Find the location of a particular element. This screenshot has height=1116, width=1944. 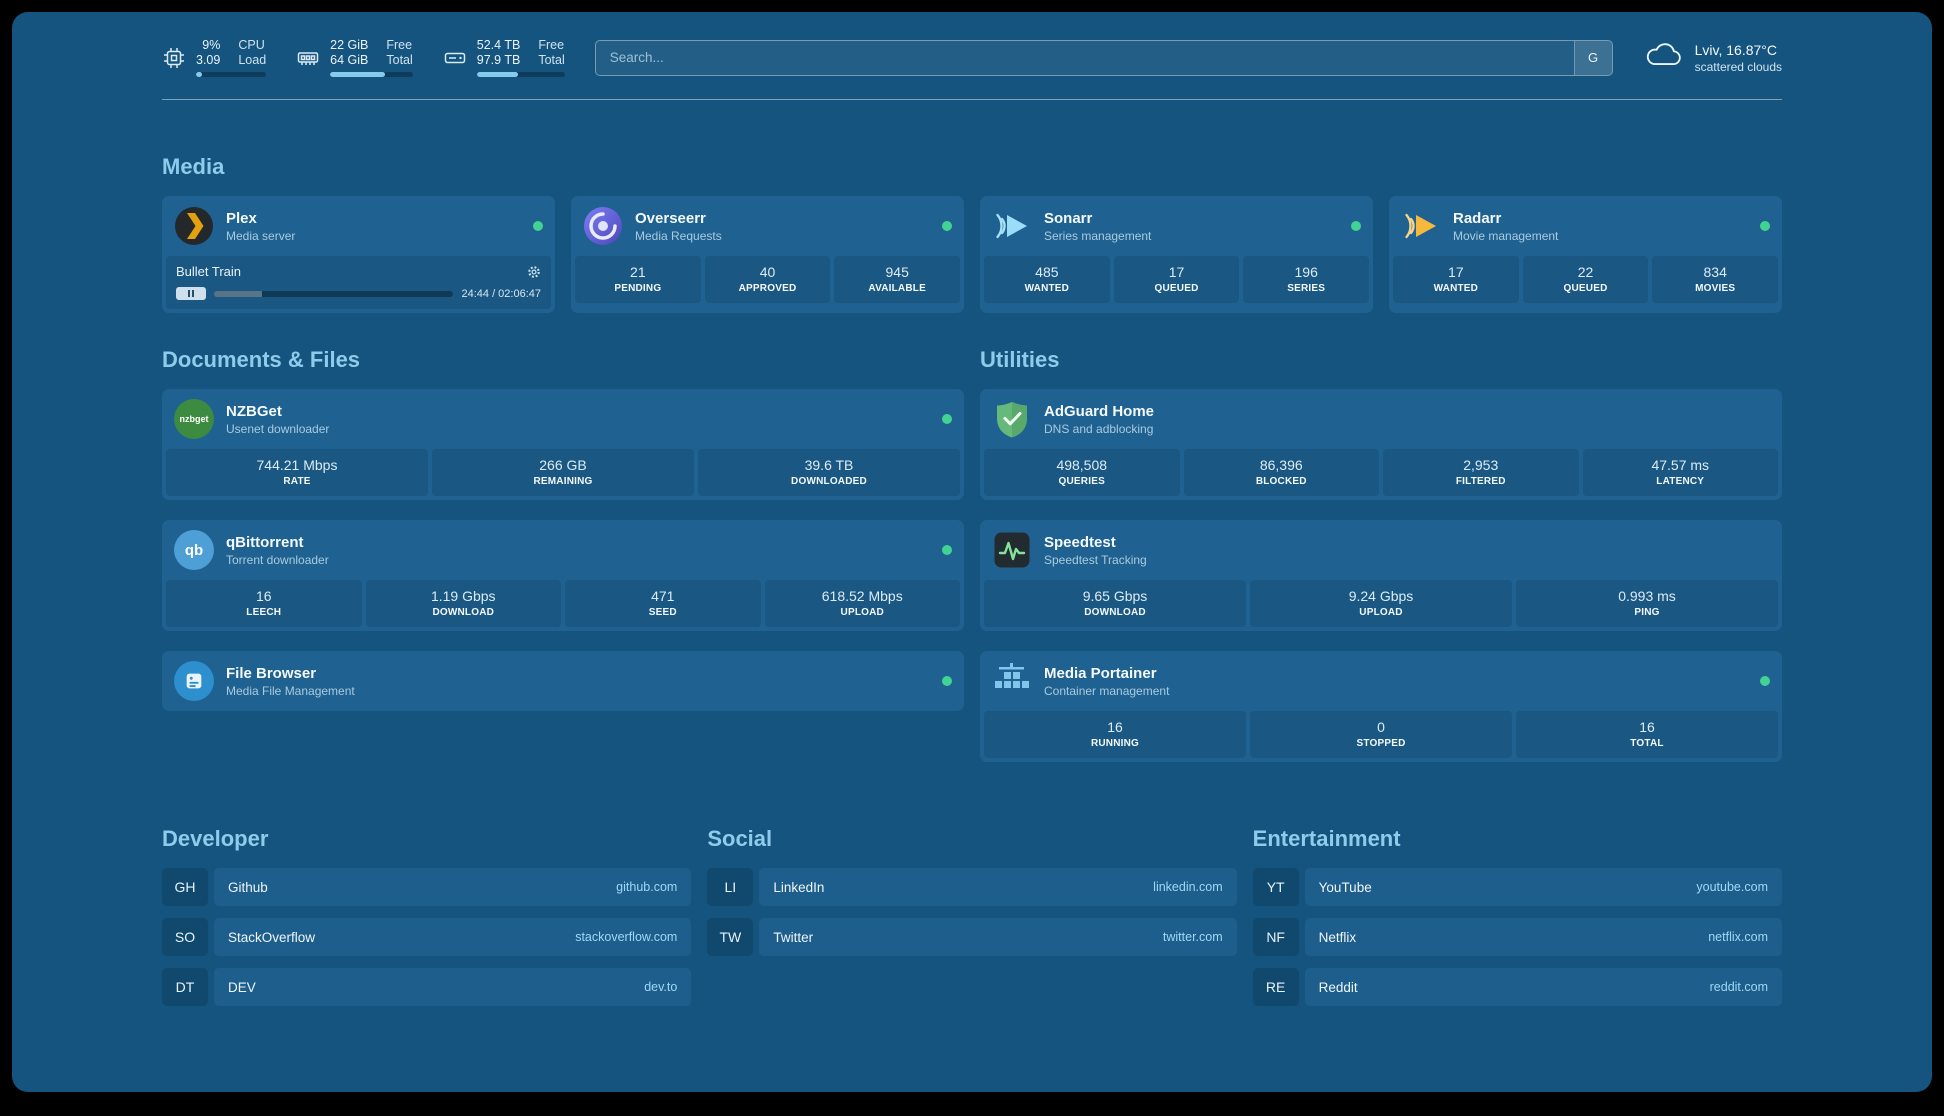

portainer-icon is located at coordinates (1012, 681).